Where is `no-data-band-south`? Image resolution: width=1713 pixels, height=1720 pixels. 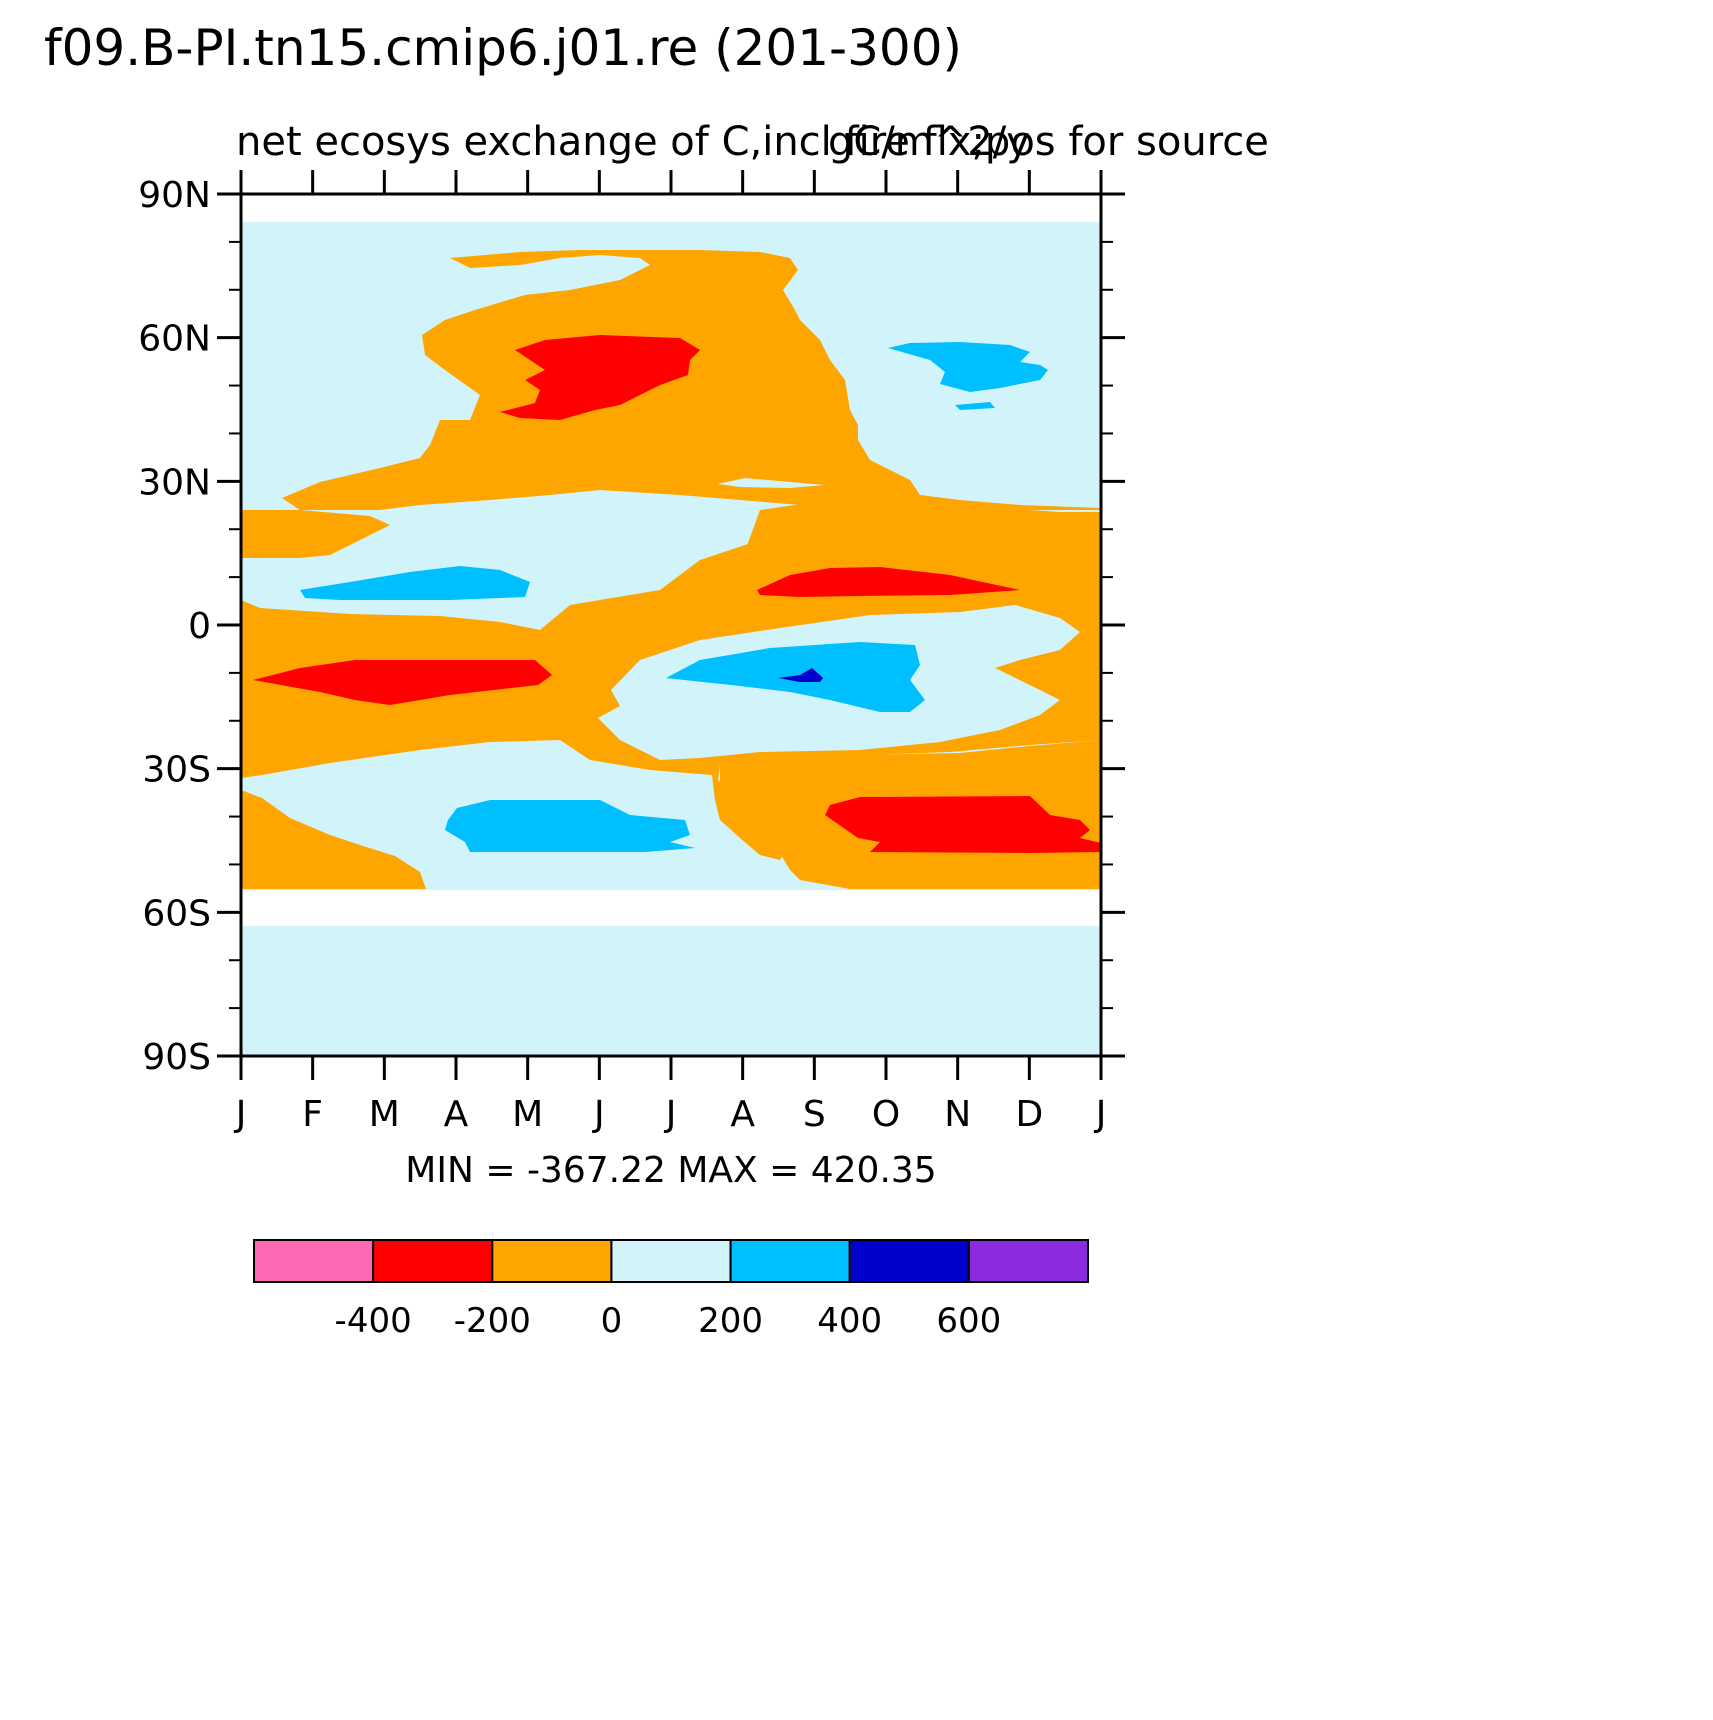 no-data-band-south is located at coordinates (671, 908).